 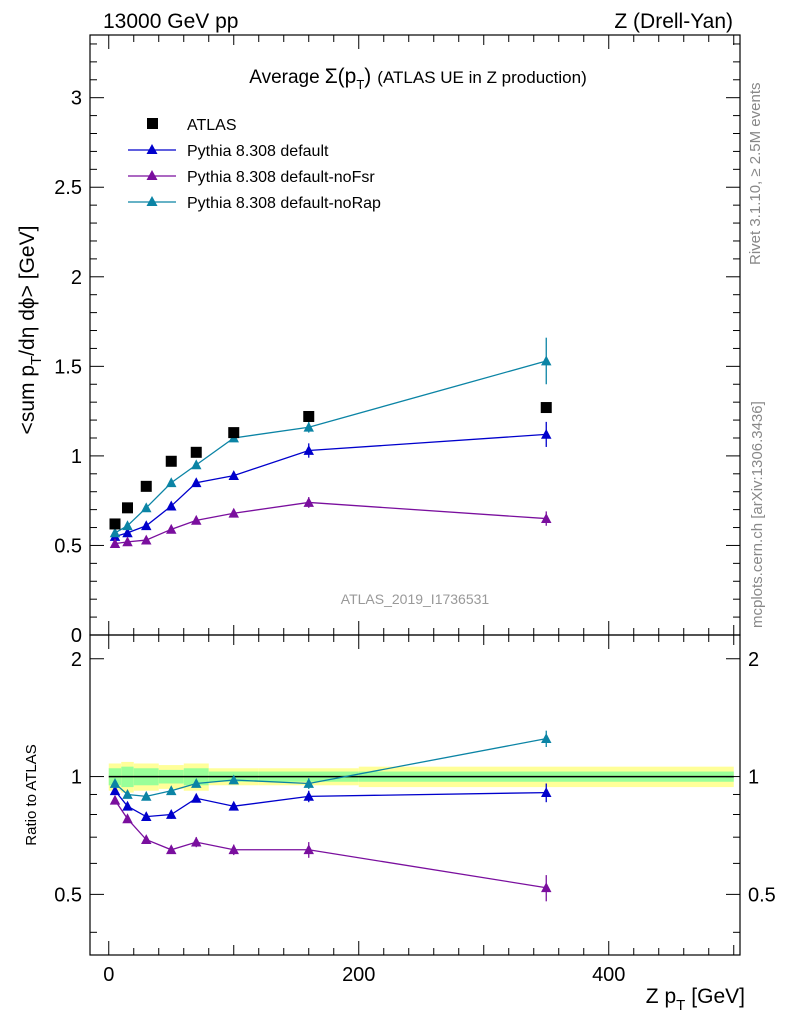 I want to click on main-y-tick-label: 2.5, so click(x=68, y=188).